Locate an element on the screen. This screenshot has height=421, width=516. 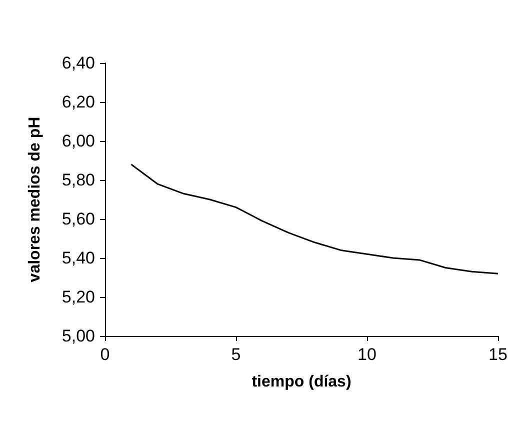
y-axis-title: valores medios de pH is located at coordinates (35, 199).